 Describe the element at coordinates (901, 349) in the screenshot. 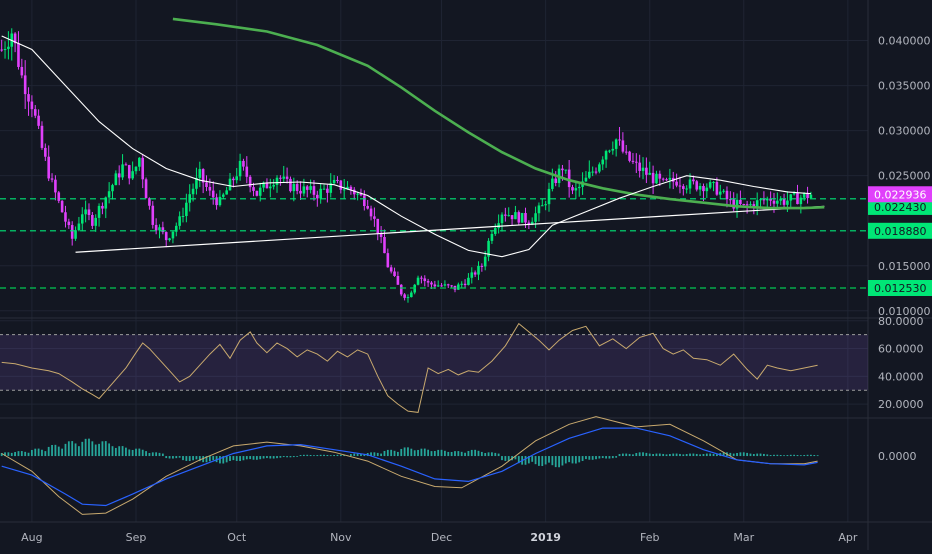

I see `rsi-axis-tick-label: 60.0000` at that location.